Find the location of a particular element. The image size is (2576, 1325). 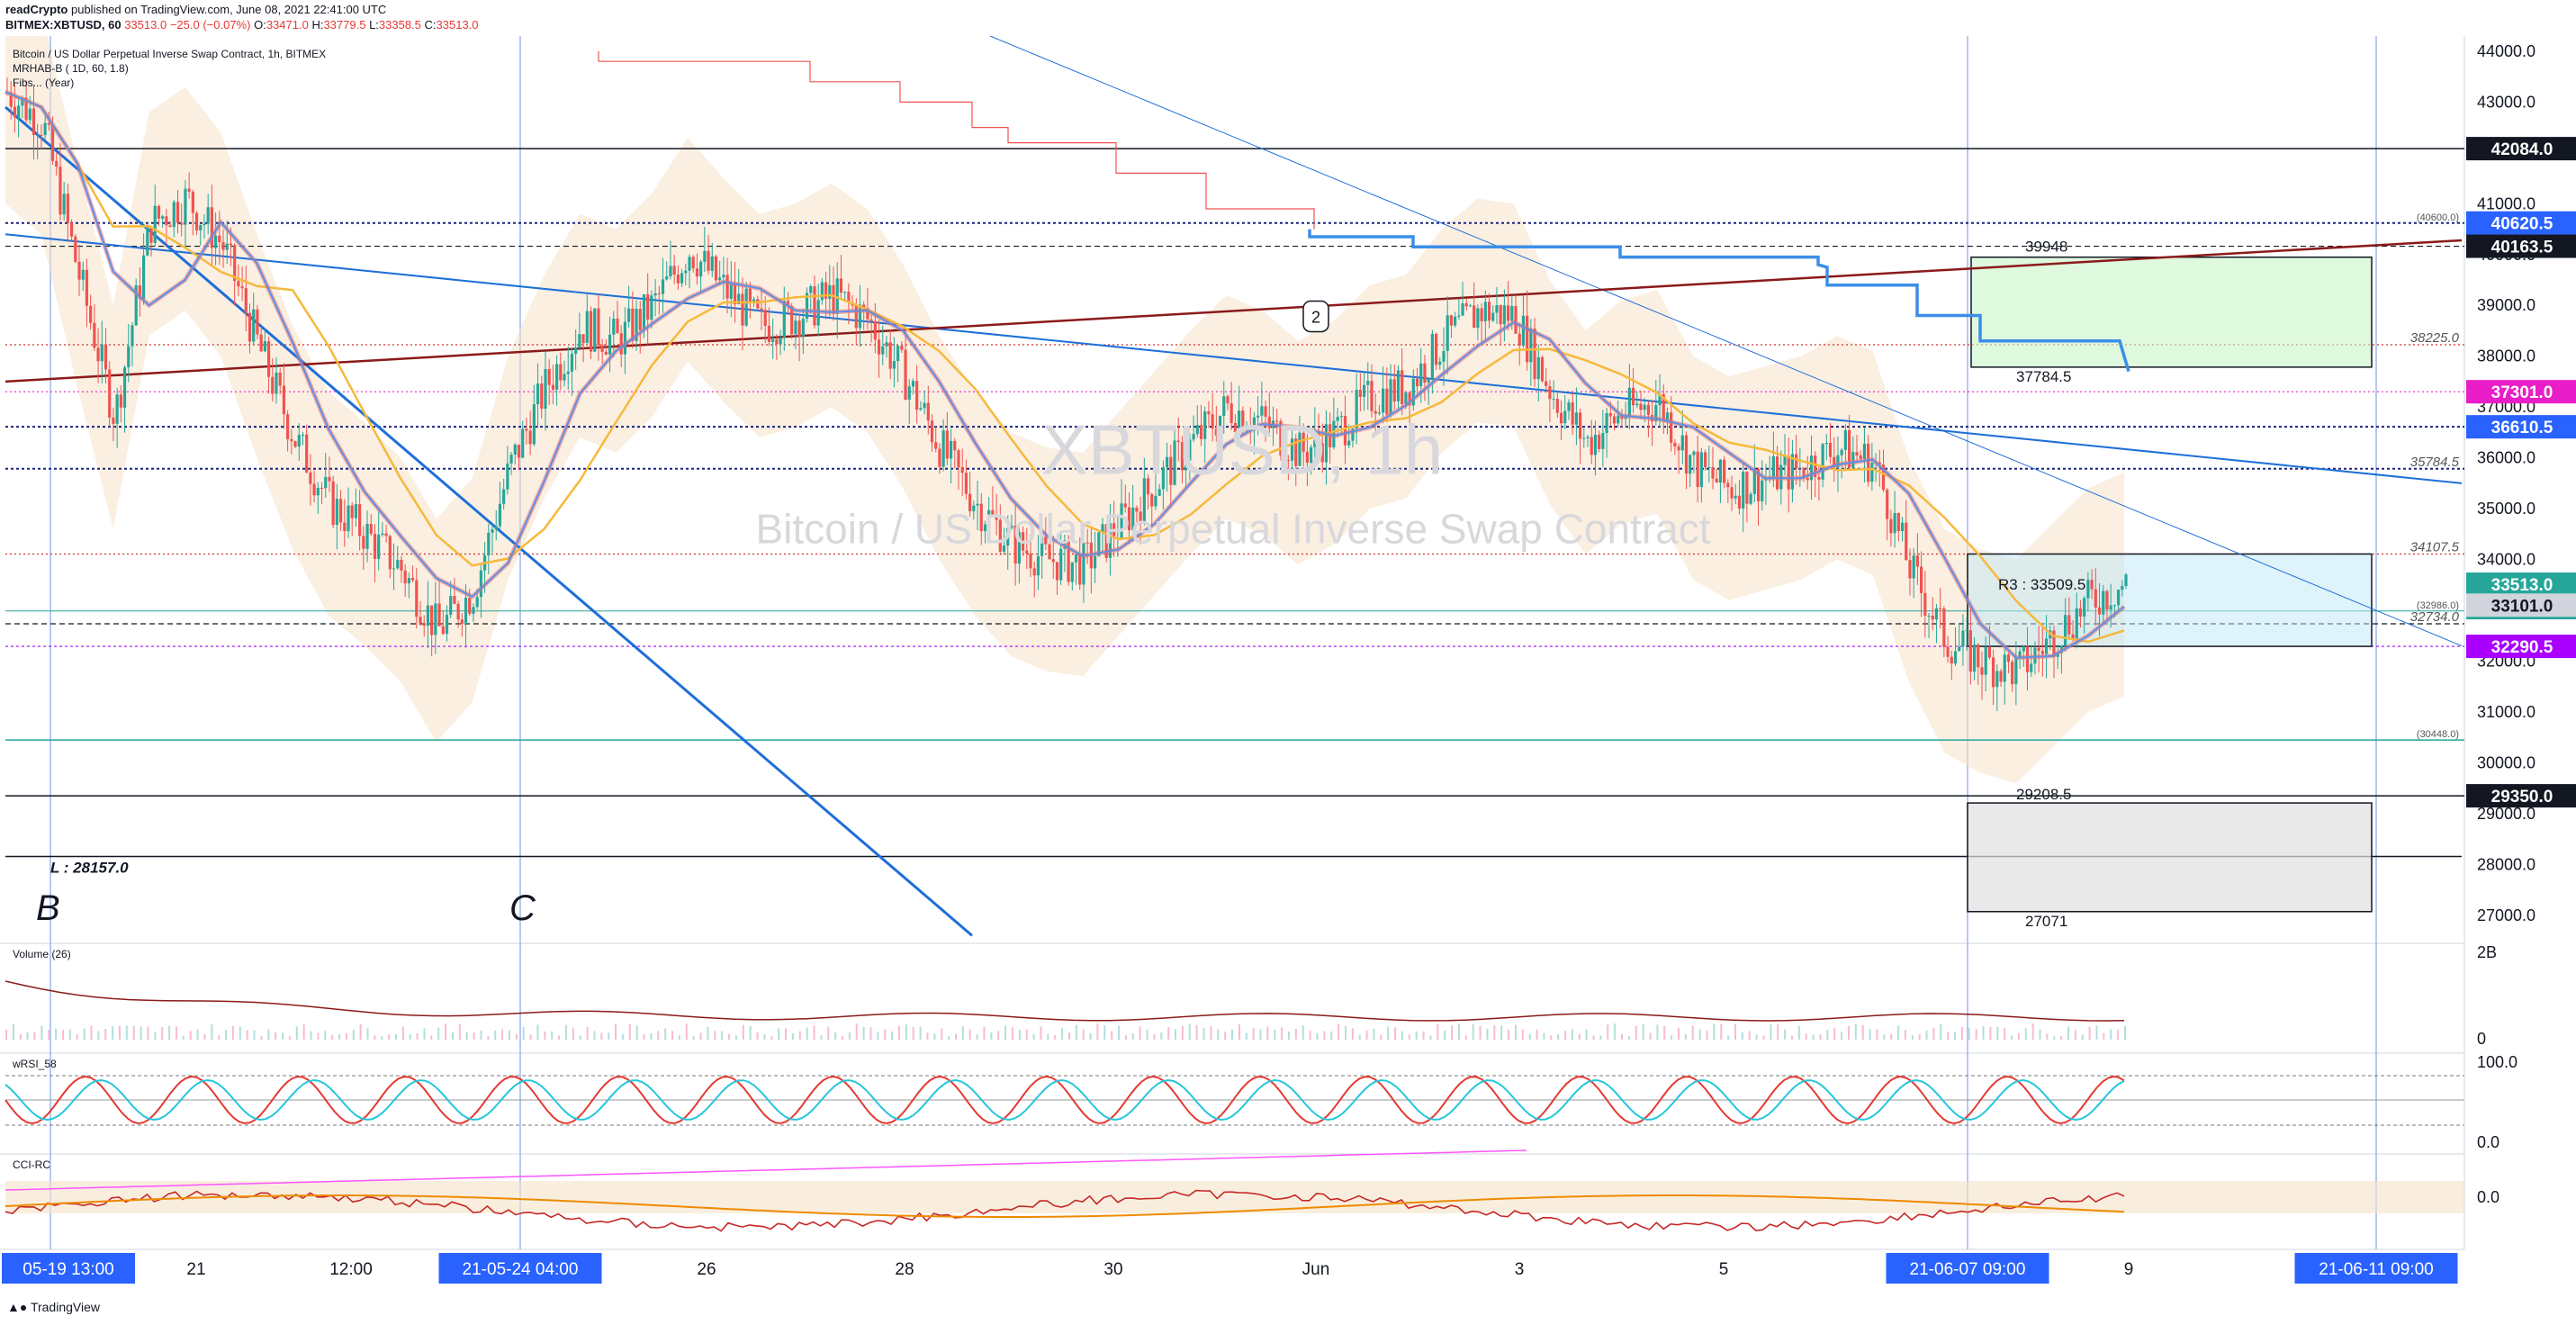

cci-signal is located at coordinates (1065, 1206).